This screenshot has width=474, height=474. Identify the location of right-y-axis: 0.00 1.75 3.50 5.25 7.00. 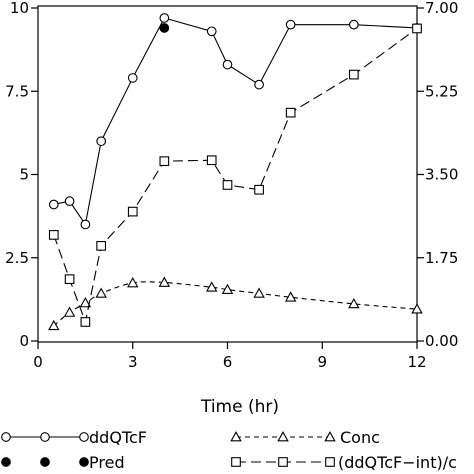
(437, 175).